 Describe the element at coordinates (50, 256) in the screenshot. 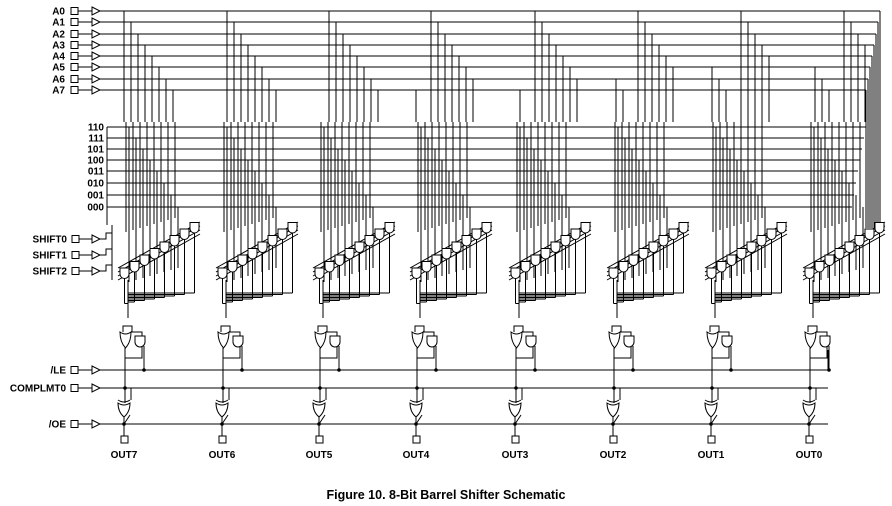

I see `label-shift1: SHIFT1` at that location.